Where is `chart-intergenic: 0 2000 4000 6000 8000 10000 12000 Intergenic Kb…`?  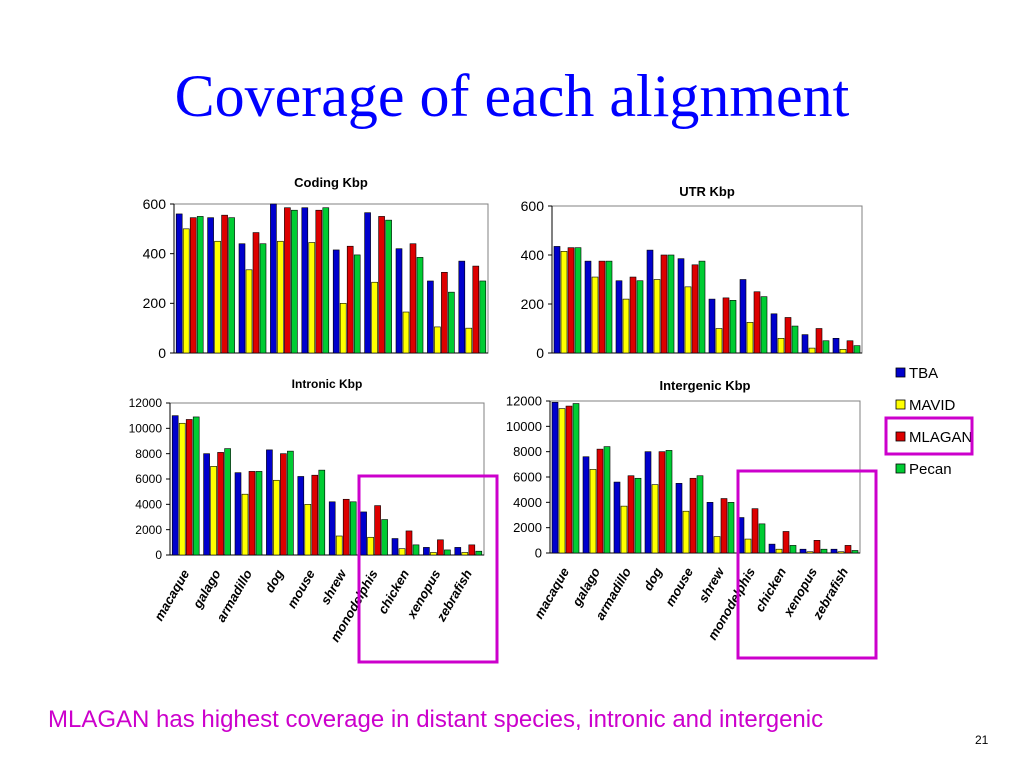 chart-intergenic: 0 2000 4000 6000 8000 10000 12000 Intergenic Kb… is located at coordinates (683, 510).